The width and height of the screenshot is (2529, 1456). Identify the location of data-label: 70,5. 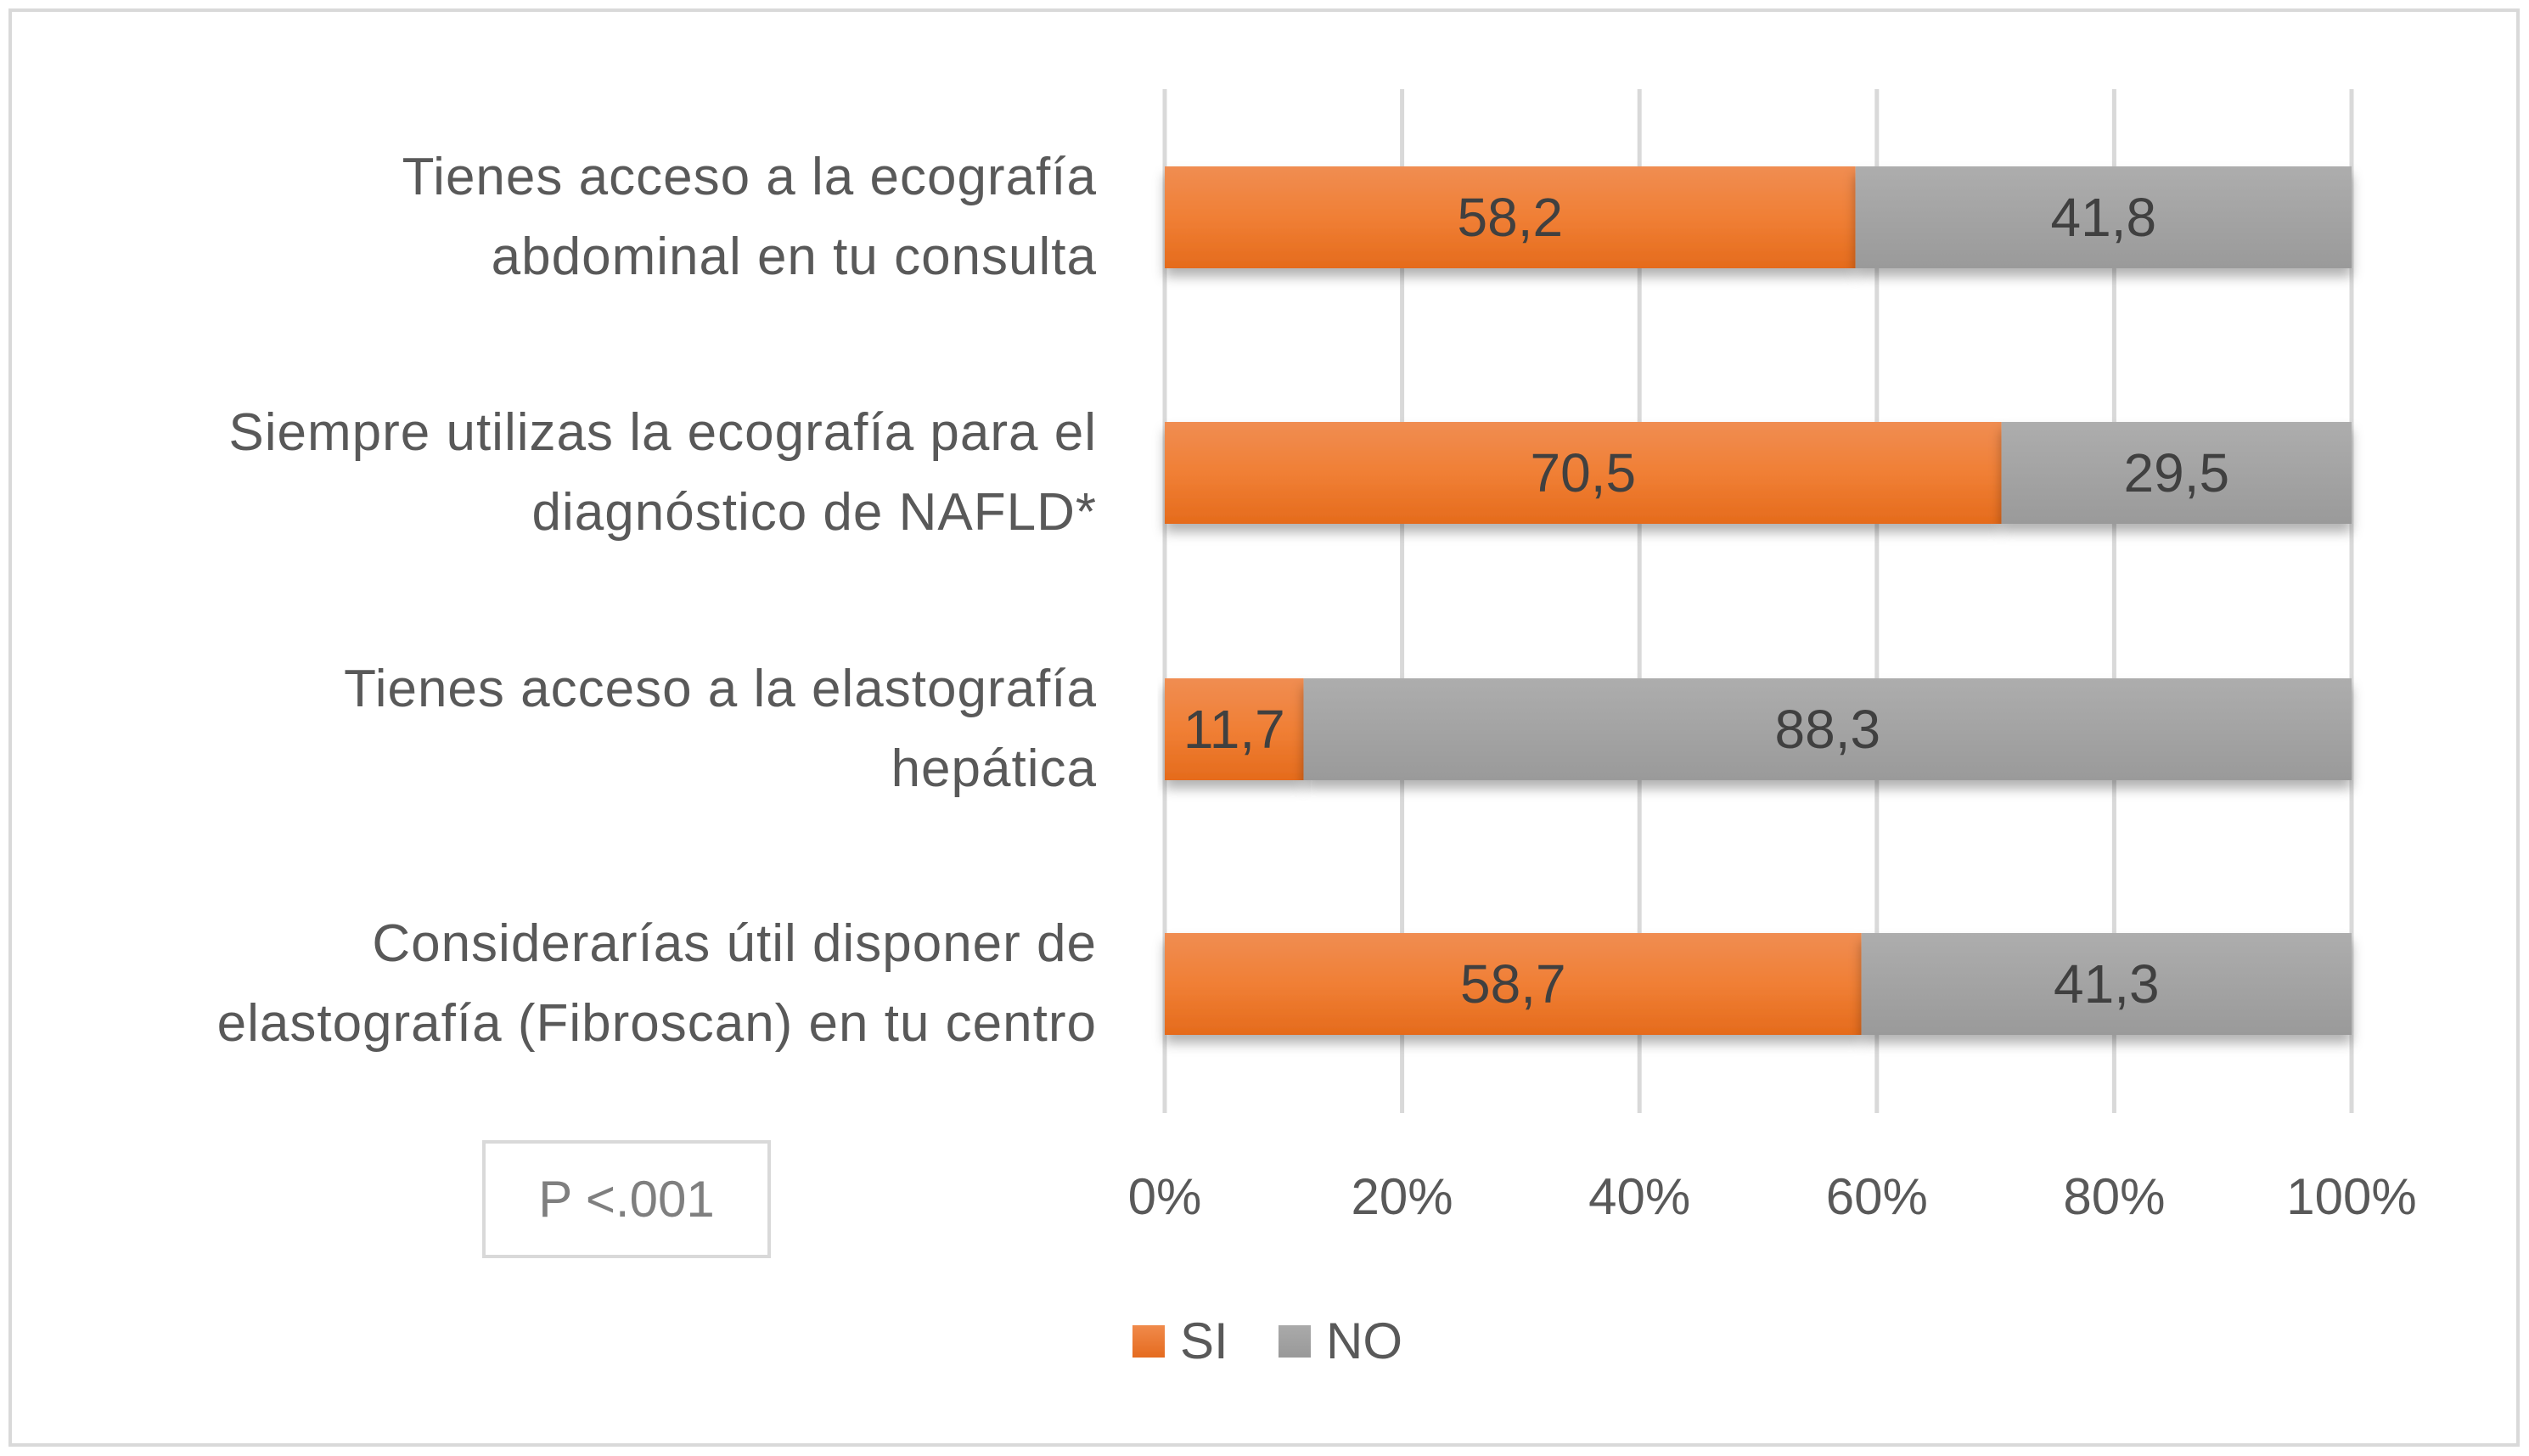
(1584, 473).